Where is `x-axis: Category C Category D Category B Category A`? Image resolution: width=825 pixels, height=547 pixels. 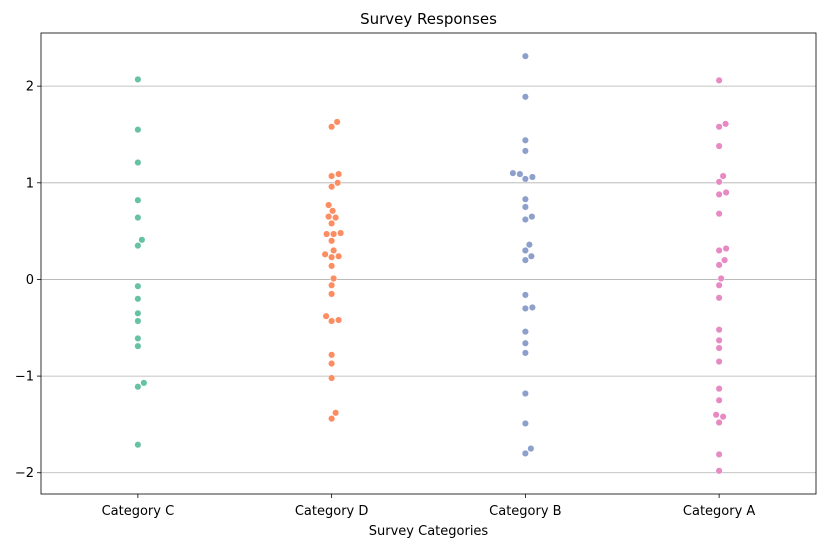
x-axis: Category C Category D Category B Category A is located at coordinates (429, 506).